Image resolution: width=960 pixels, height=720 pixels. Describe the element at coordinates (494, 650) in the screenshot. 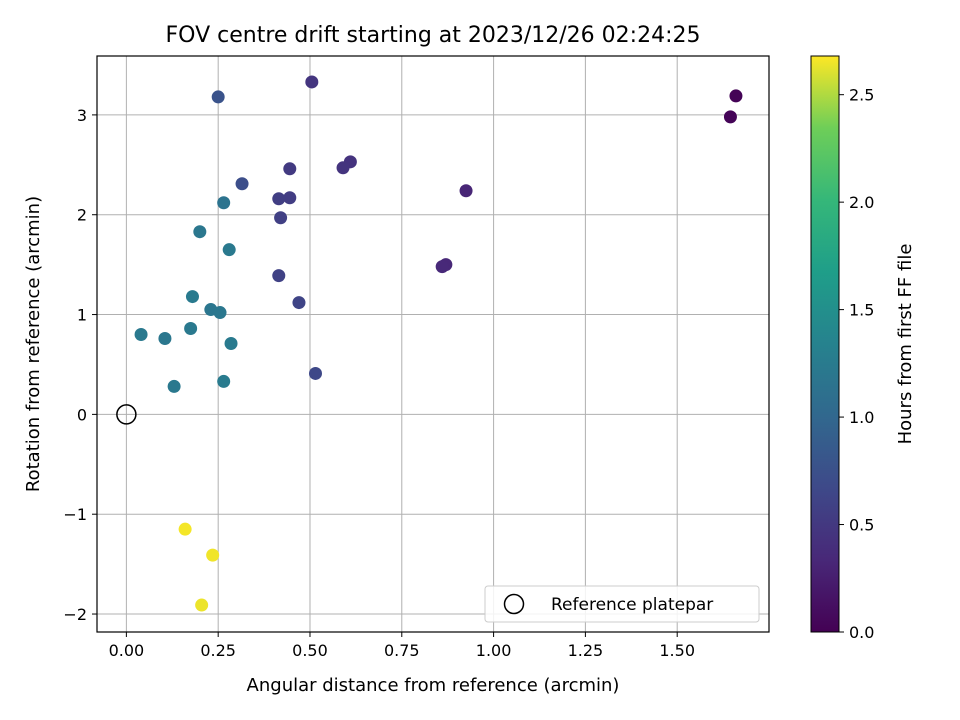

I see `x-tick-label: 1.00` at that location.